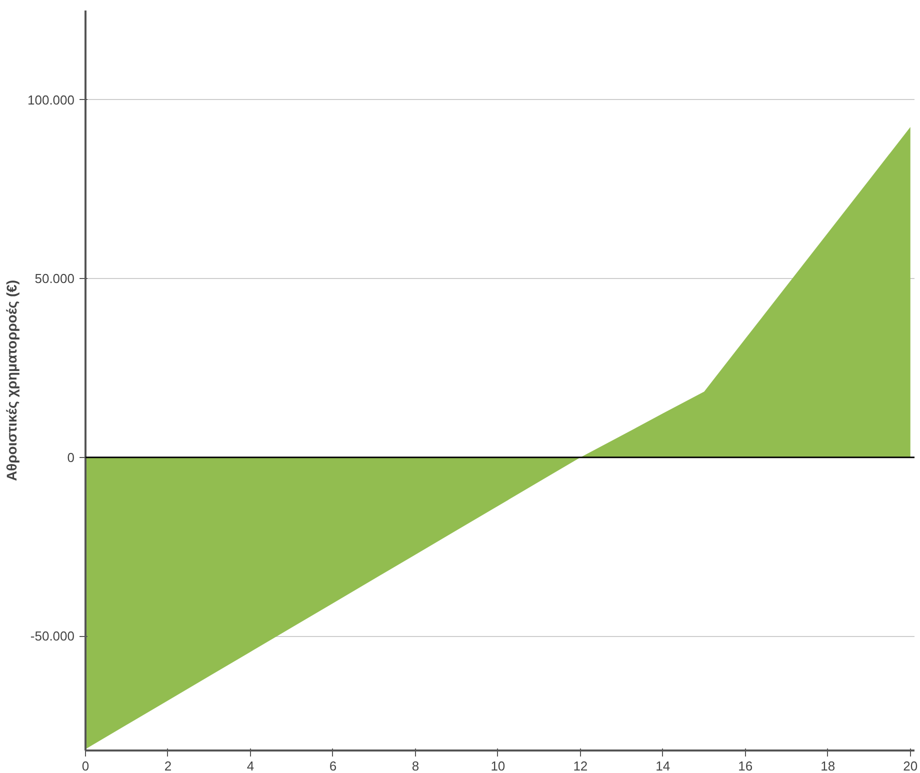 This screenshot has width=920, height=773. What do you see at coordinates (828, 765) in the screenshot?
I see `x-tick-label: 18` at bounding box center [828, 765].